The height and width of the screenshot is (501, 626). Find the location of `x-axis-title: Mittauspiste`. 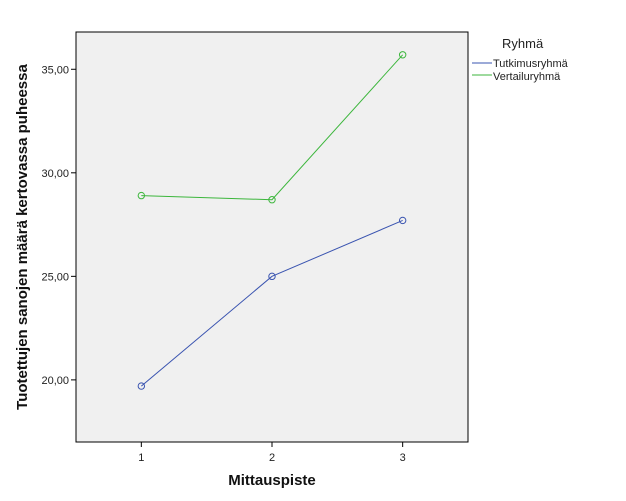

x-axis-title: Mittauspiste is located at coordinates (272, 480).